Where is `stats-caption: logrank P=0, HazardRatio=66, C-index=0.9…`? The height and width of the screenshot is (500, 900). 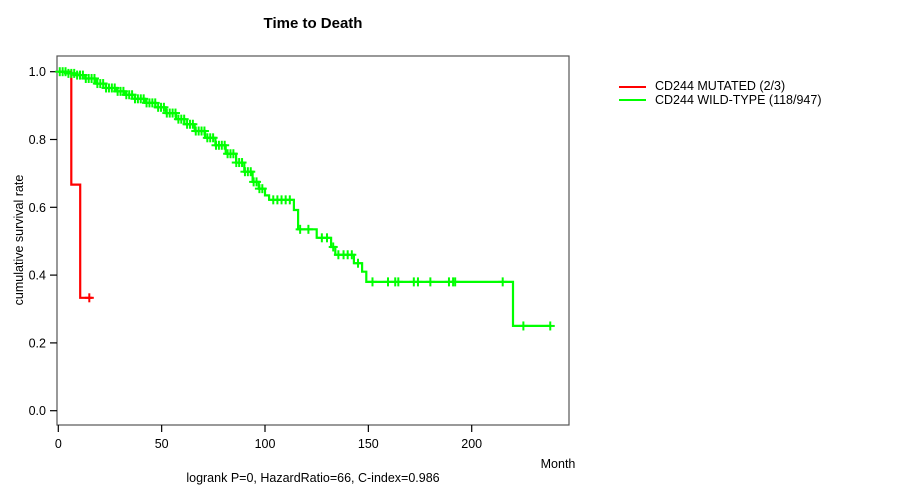 stats-caption: logrank P=0, HazardRatio=66, C-index=0.9… is located at coordinates (313, 478).